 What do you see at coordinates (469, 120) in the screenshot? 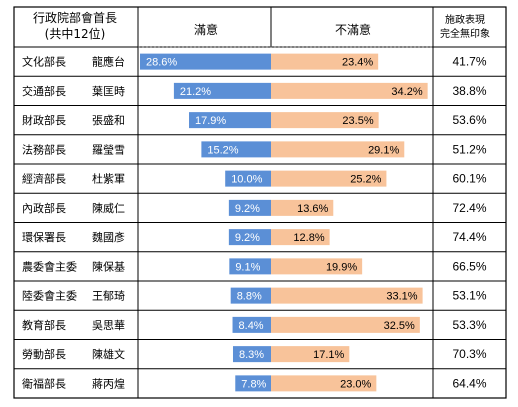
I see `no-impression-value: 53.6%` at bounding box center [469, 120].